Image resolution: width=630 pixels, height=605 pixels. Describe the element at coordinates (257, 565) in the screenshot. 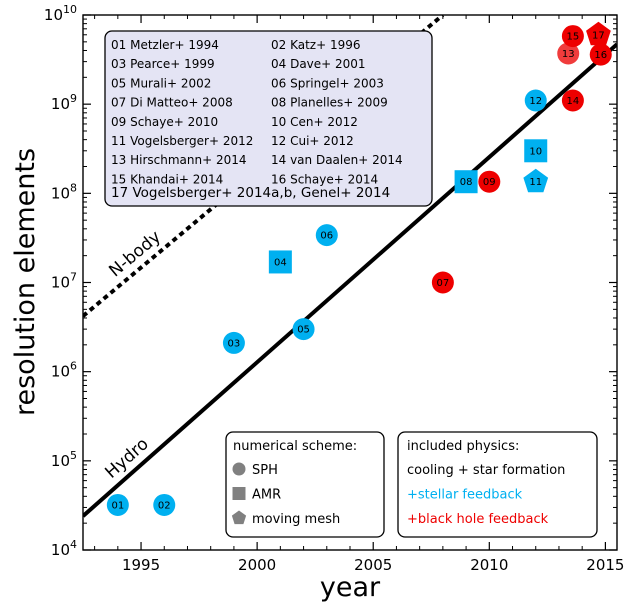

I see `x-tick-label: 2000` at that location.